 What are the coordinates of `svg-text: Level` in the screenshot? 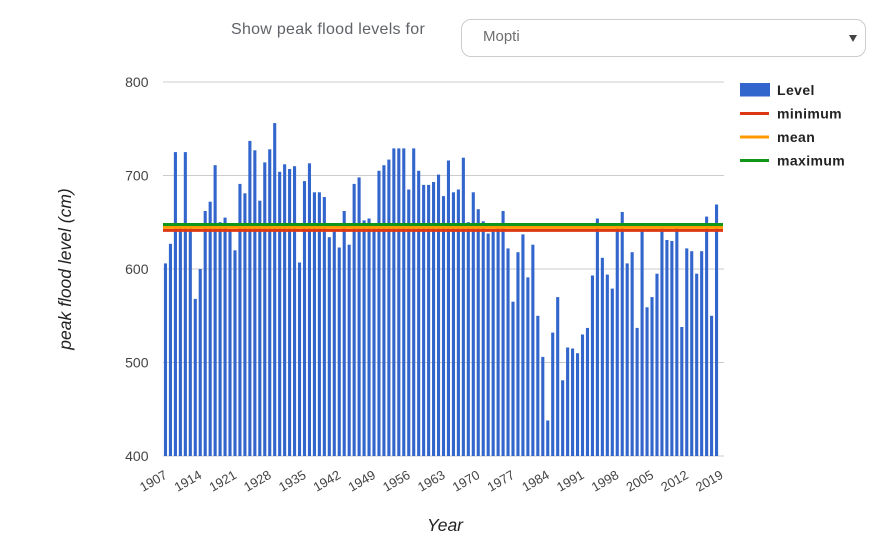 It's located at (796, 90).